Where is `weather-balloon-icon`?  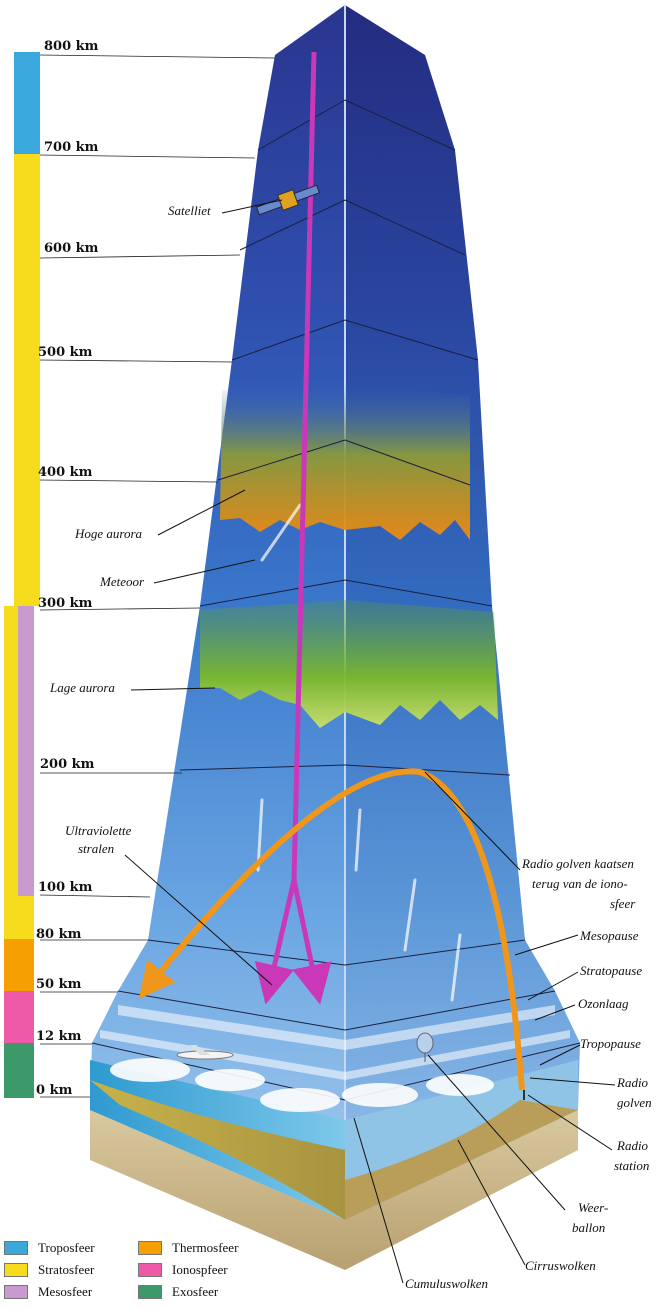 weather-balloon-icon is located at coordinates (425, 1047).